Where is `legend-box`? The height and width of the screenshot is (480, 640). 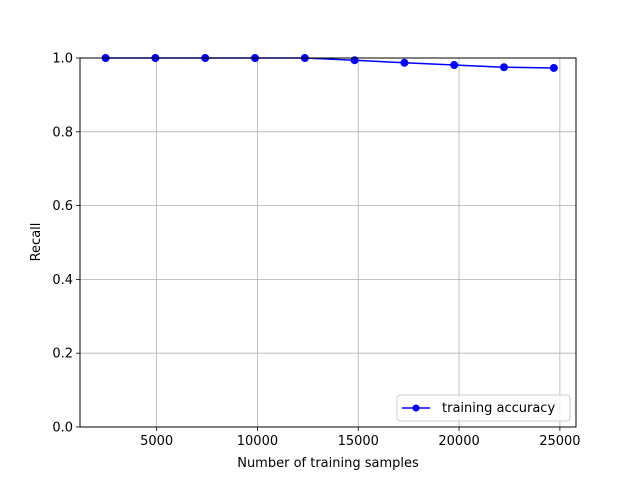 legend-box is located at coordinates (483, 408).